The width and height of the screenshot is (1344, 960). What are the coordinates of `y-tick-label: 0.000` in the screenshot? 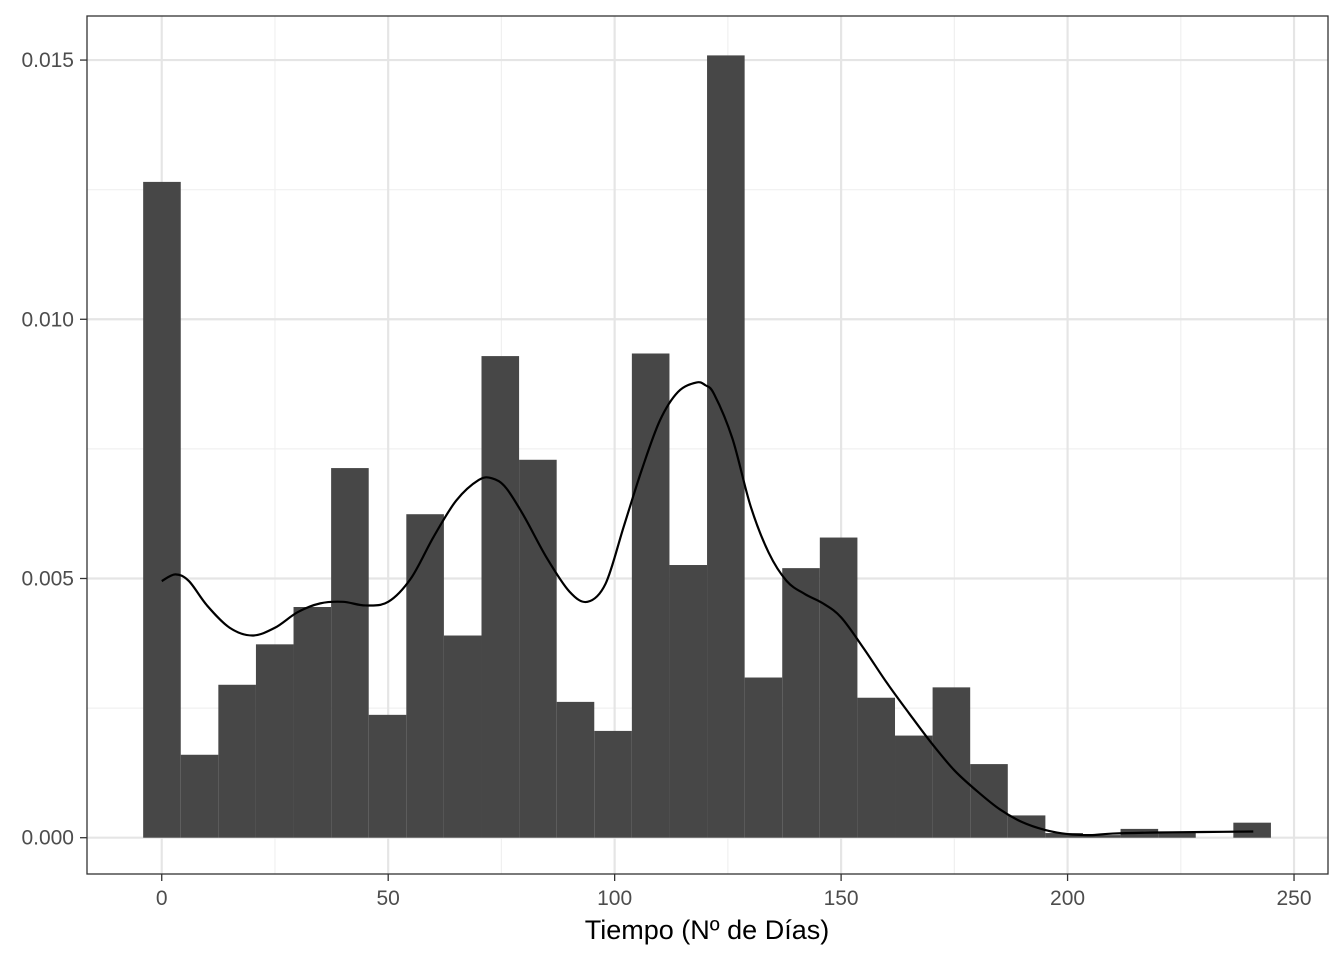 It's located at (47, 838).